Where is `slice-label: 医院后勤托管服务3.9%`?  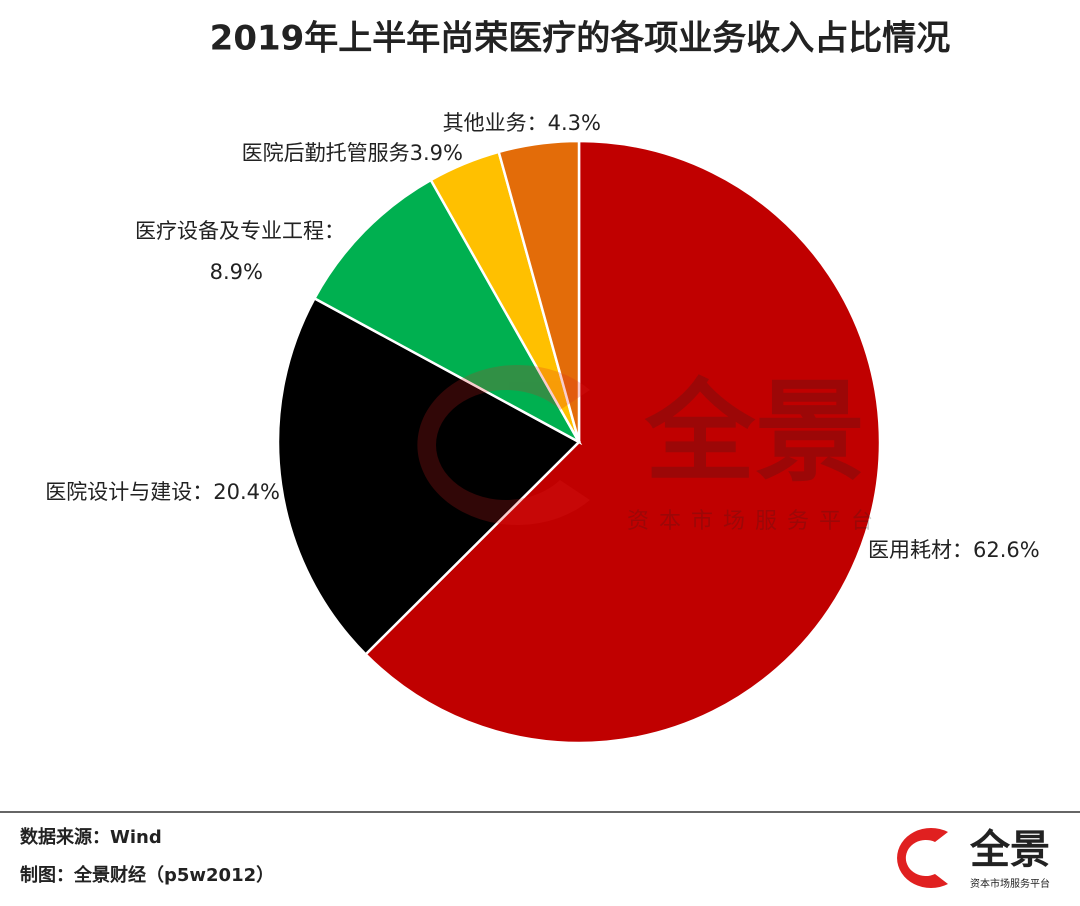 slice-label: 医院后勤托管服务3.9% is located at coordinates (352, 153).